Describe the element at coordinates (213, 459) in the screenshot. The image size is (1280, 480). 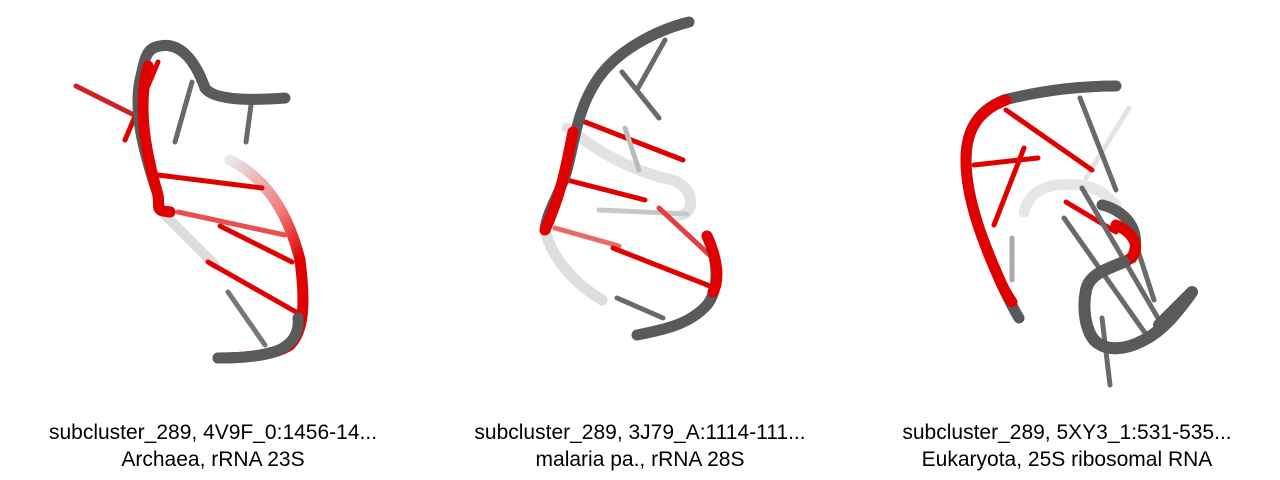
I see `caption-subtitle: Archaea, rRNA 23S` at that location.